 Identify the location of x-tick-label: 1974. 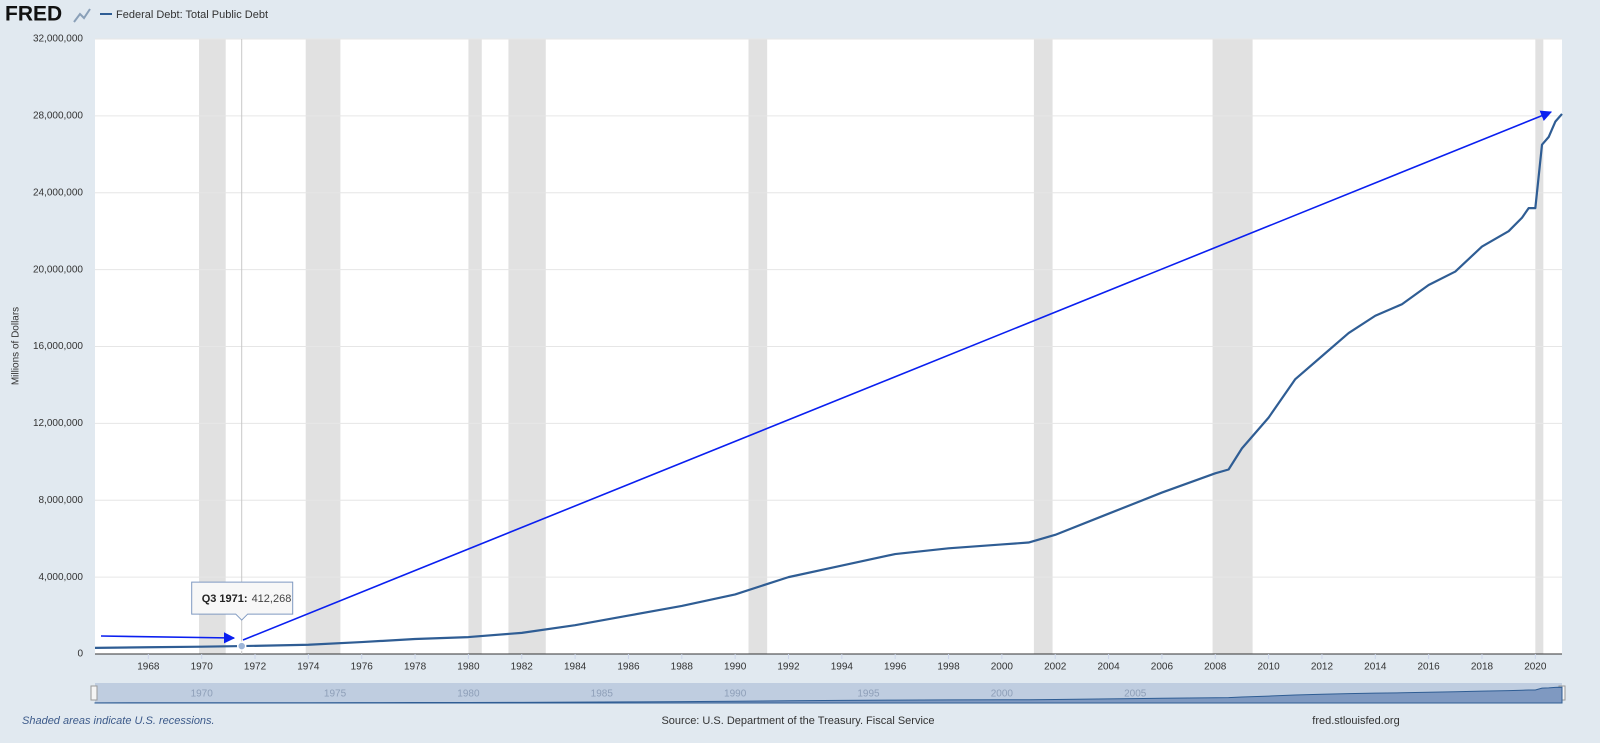
(308, 667).